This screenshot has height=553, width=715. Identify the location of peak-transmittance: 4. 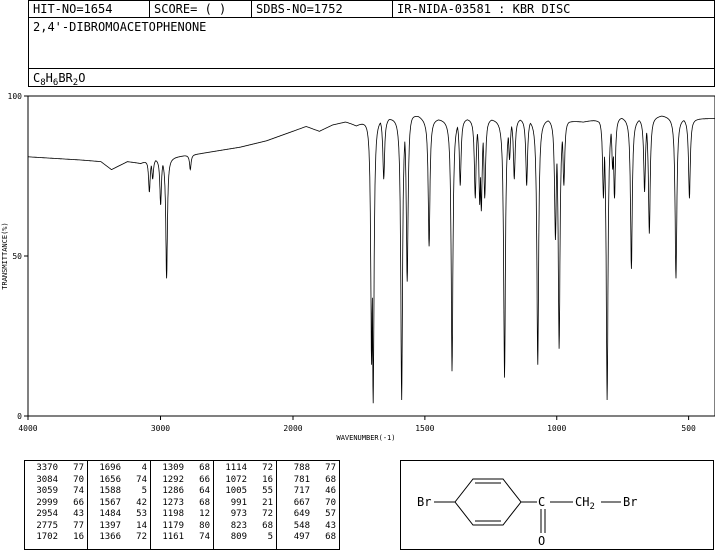
(144, 468).